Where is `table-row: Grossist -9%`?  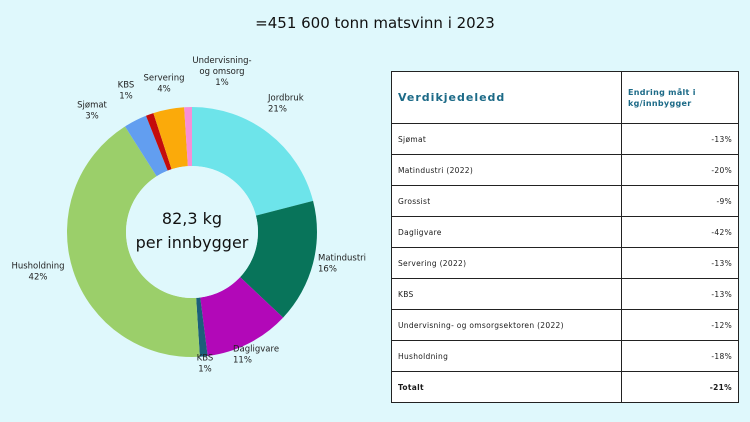
table-row: Grossist -9% is located at coordinates (565, 201).